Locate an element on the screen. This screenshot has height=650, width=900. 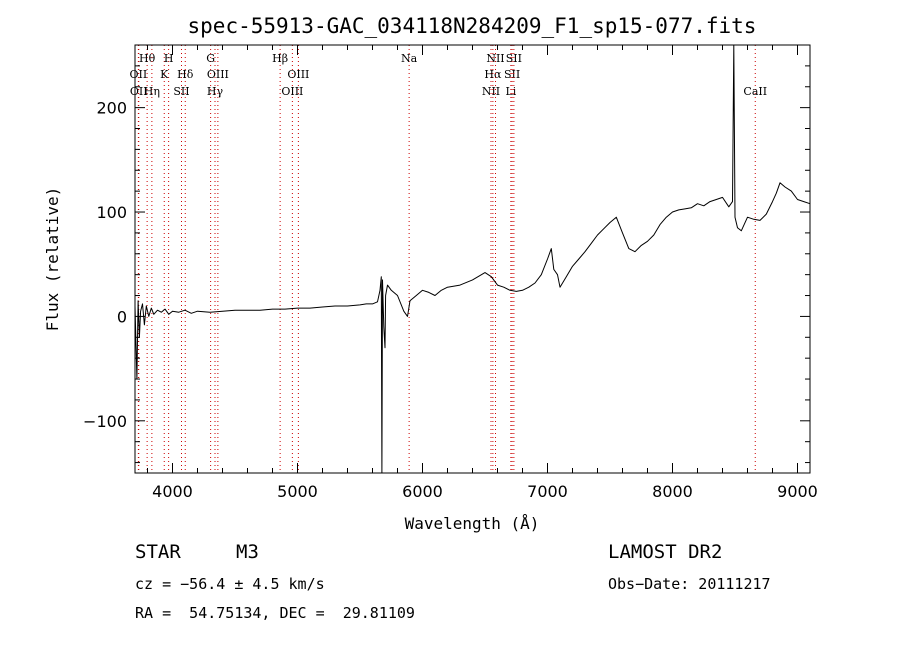
marker-label: Li is located at coordinates (510, 91).